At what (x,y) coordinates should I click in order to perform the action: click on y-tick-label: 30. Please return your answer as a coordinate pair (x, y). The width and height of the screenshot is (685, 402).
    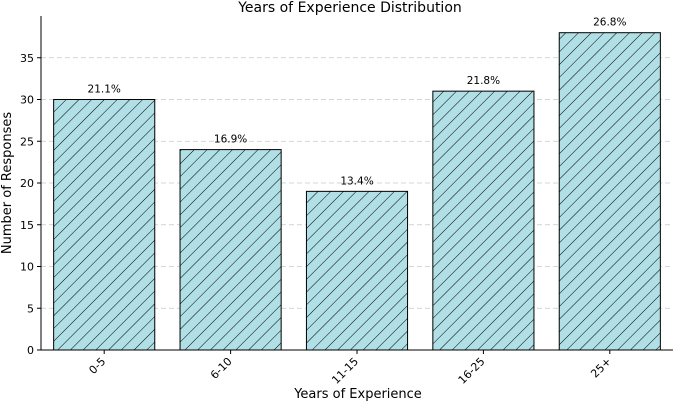
    Looking at the image, I should click on (27, 100).